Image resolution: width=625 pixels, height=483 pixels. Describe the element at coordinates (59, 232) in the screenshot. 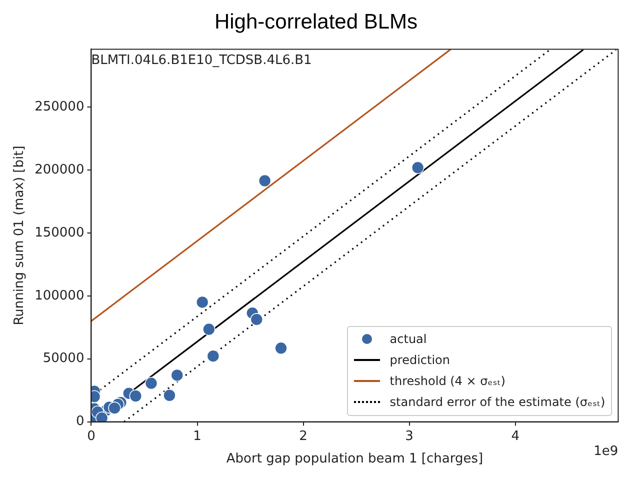

I see `y-tick-label: 150000` at that location.